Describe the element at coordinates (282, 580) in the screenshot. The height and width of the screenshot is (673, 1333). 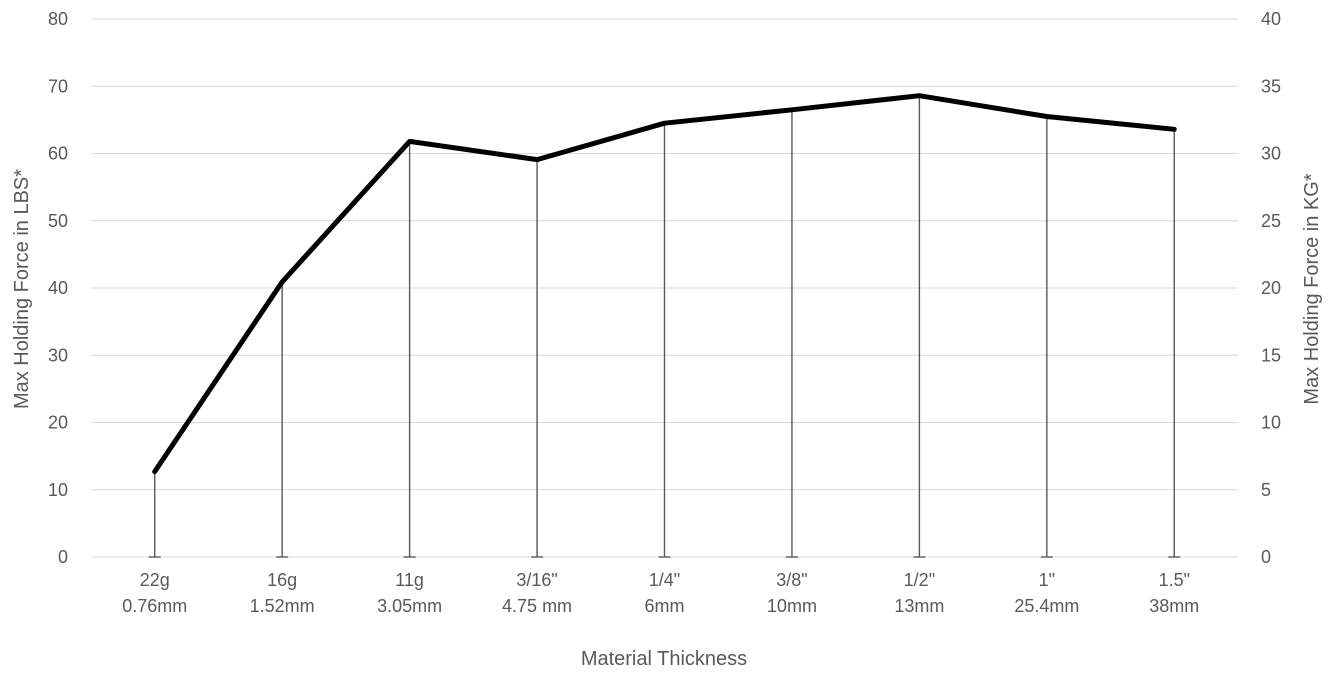
I see `x-tick-label-line: 16g` at that location.